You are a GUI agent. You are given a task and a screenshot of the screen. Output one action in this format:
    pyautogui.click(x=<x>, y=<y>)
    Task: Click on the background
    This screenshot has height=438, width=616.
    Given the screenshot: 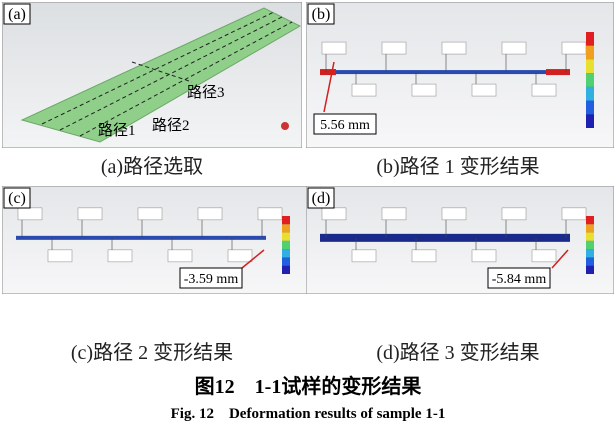 What is the action you would take?
    pyautogui.click(x=156, y=240)
    